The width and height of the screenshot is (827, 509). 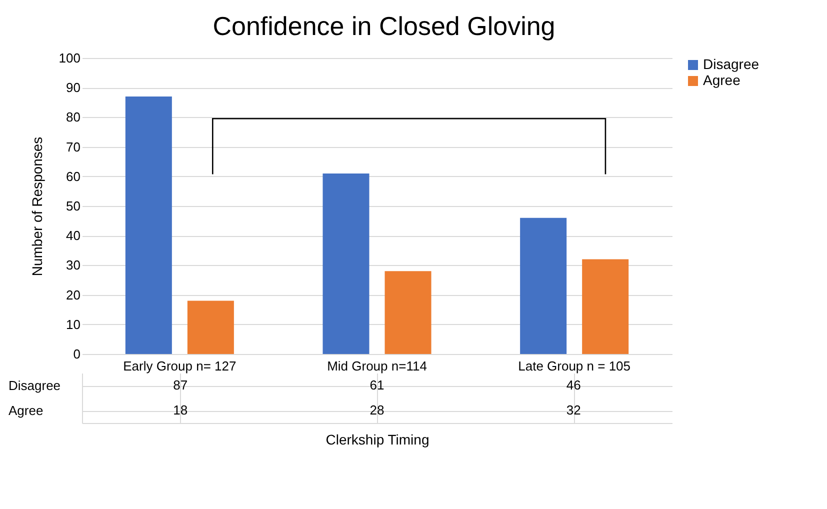 What do you see at coordinates (573, 385) in the screenshot?
I see `data-label: 46` at bounding box center [573, 385].